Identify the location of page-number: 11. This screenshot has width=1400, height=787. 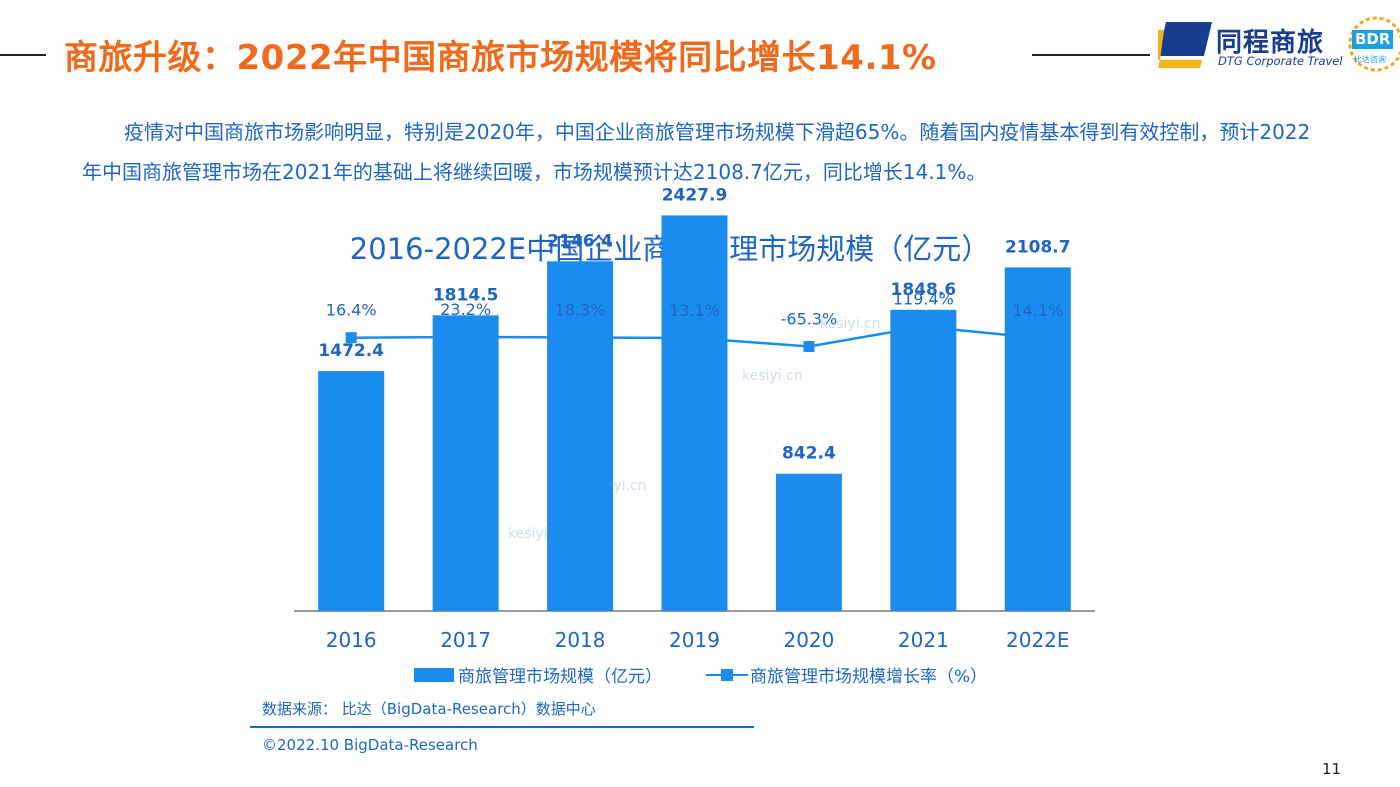
(1332, 769).